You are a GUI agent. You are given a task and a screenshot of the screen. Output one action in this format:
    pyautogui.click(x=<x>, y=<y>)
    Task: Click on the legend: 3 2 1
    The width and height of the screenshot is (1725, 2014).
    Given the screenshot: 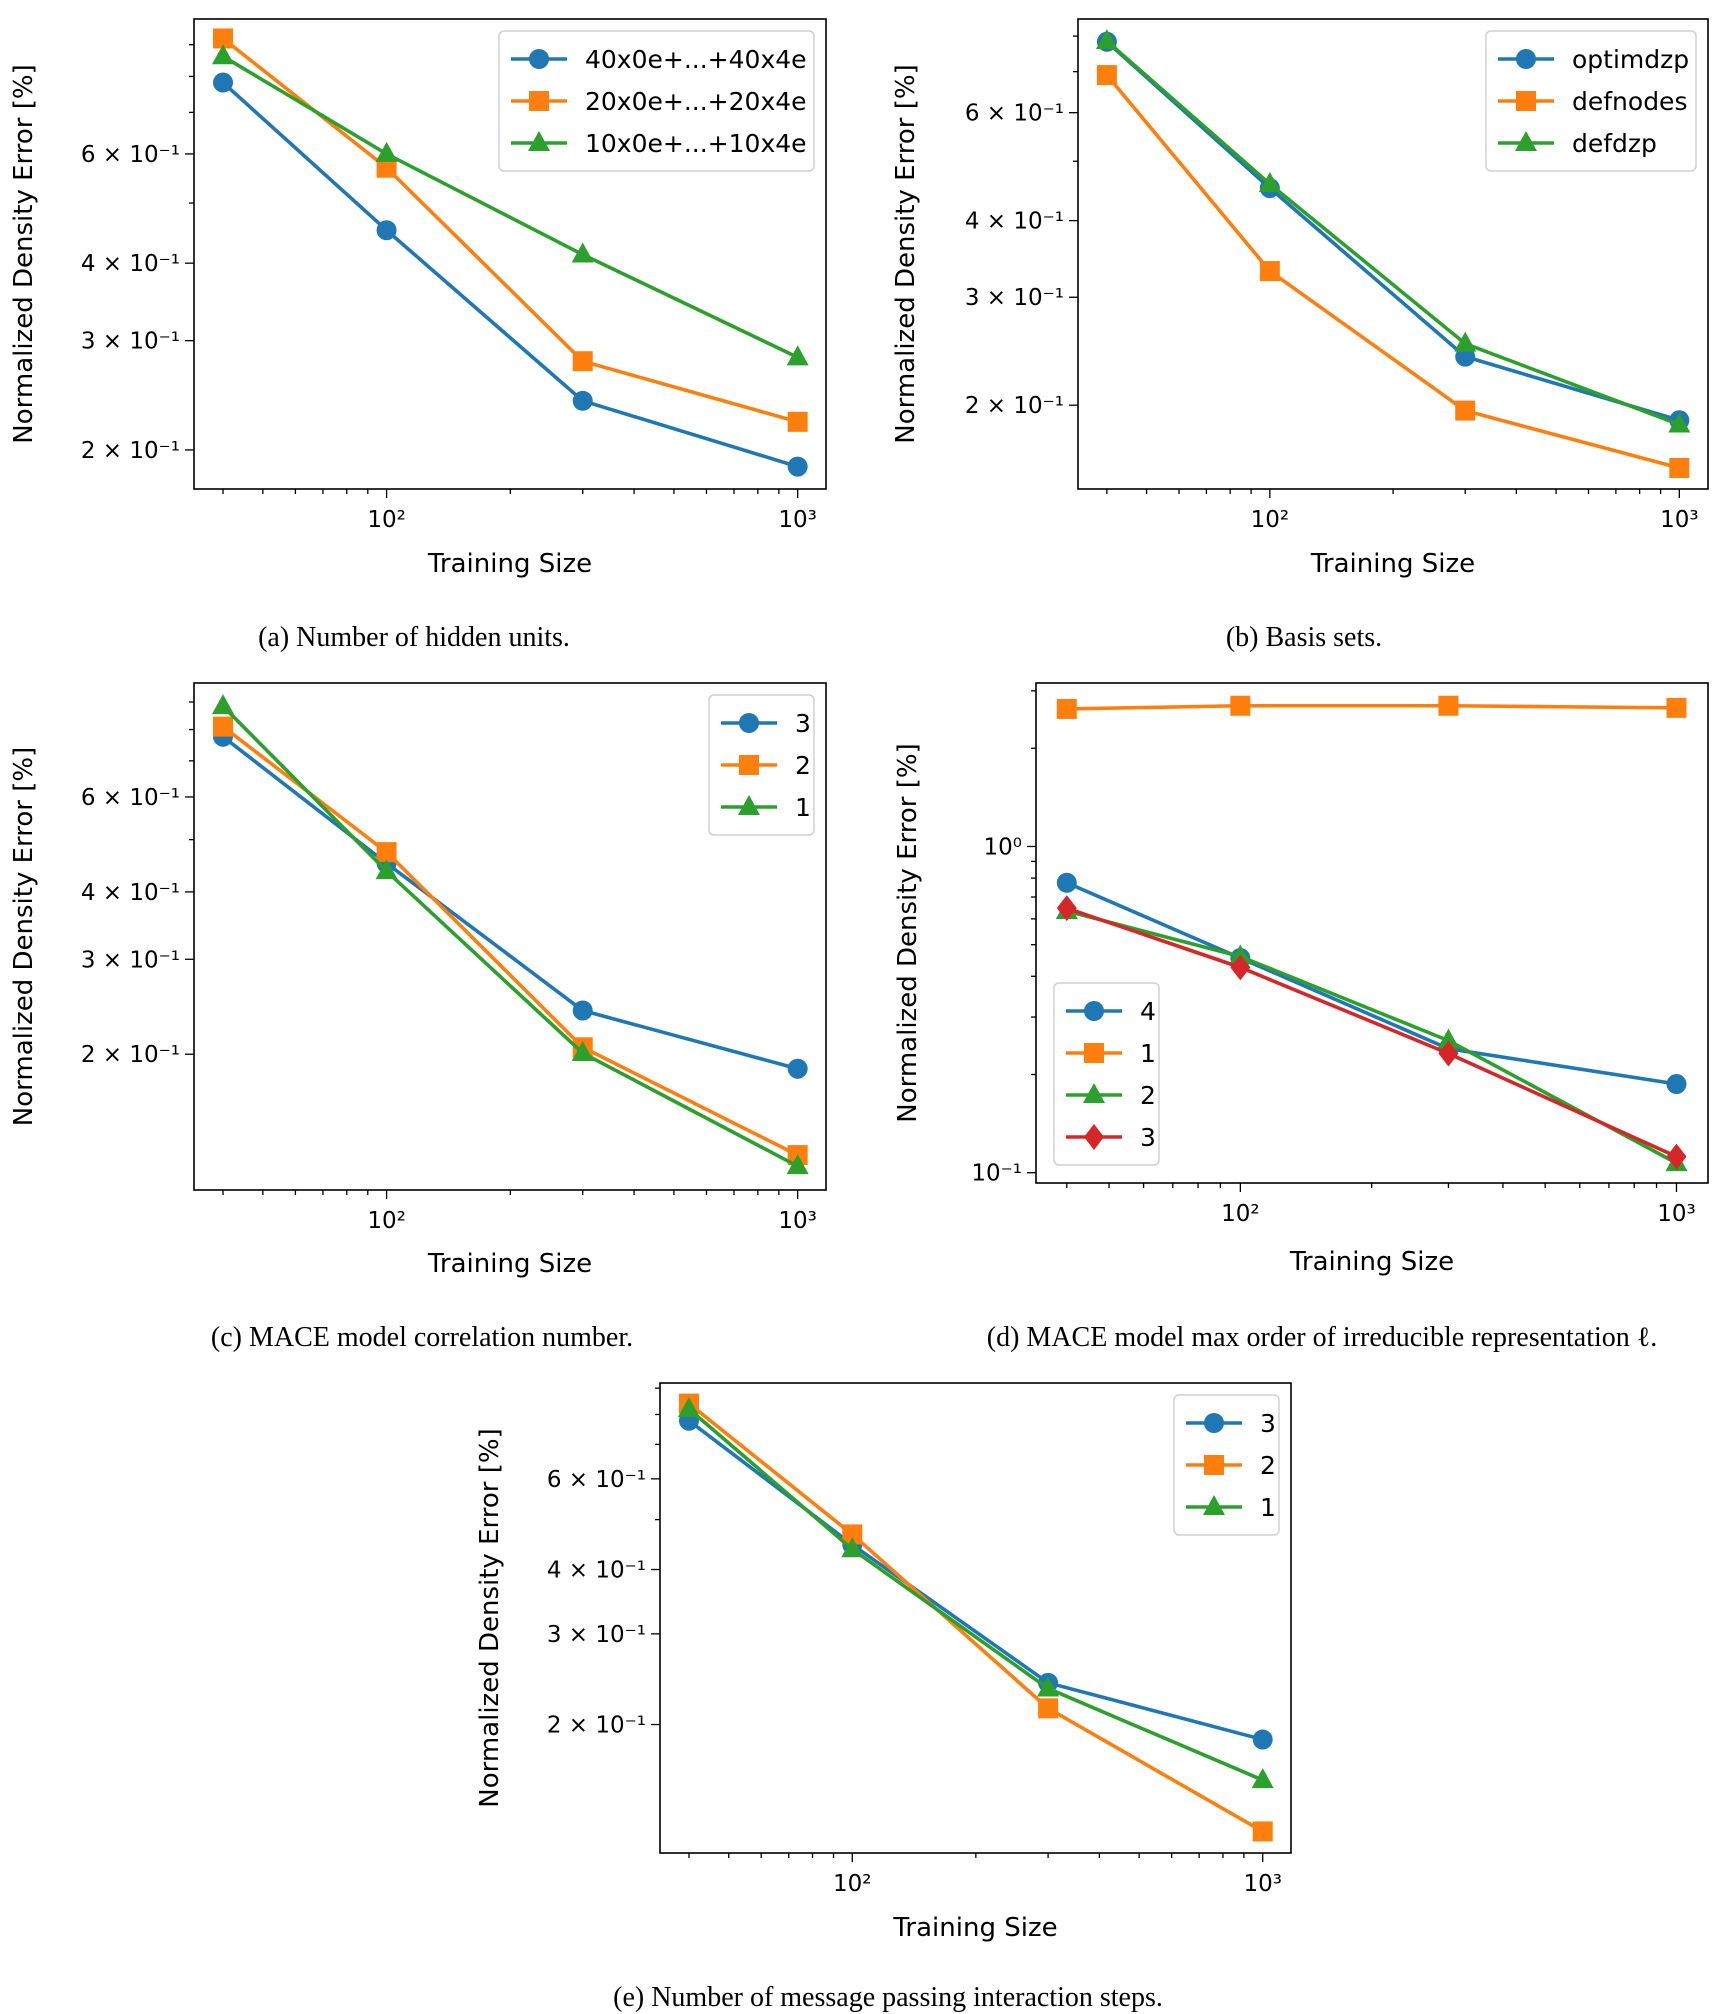 What is the action you would take?
    pyautogui.click(x=761, y=765)
    